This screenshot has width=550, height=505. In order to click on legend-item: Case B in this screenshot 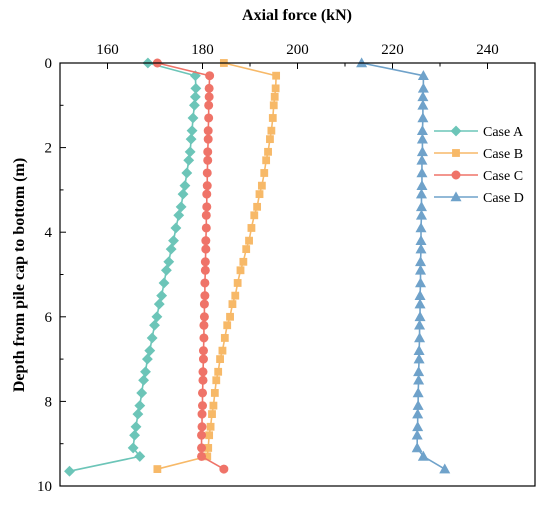, I will do `click(478, 154)`.